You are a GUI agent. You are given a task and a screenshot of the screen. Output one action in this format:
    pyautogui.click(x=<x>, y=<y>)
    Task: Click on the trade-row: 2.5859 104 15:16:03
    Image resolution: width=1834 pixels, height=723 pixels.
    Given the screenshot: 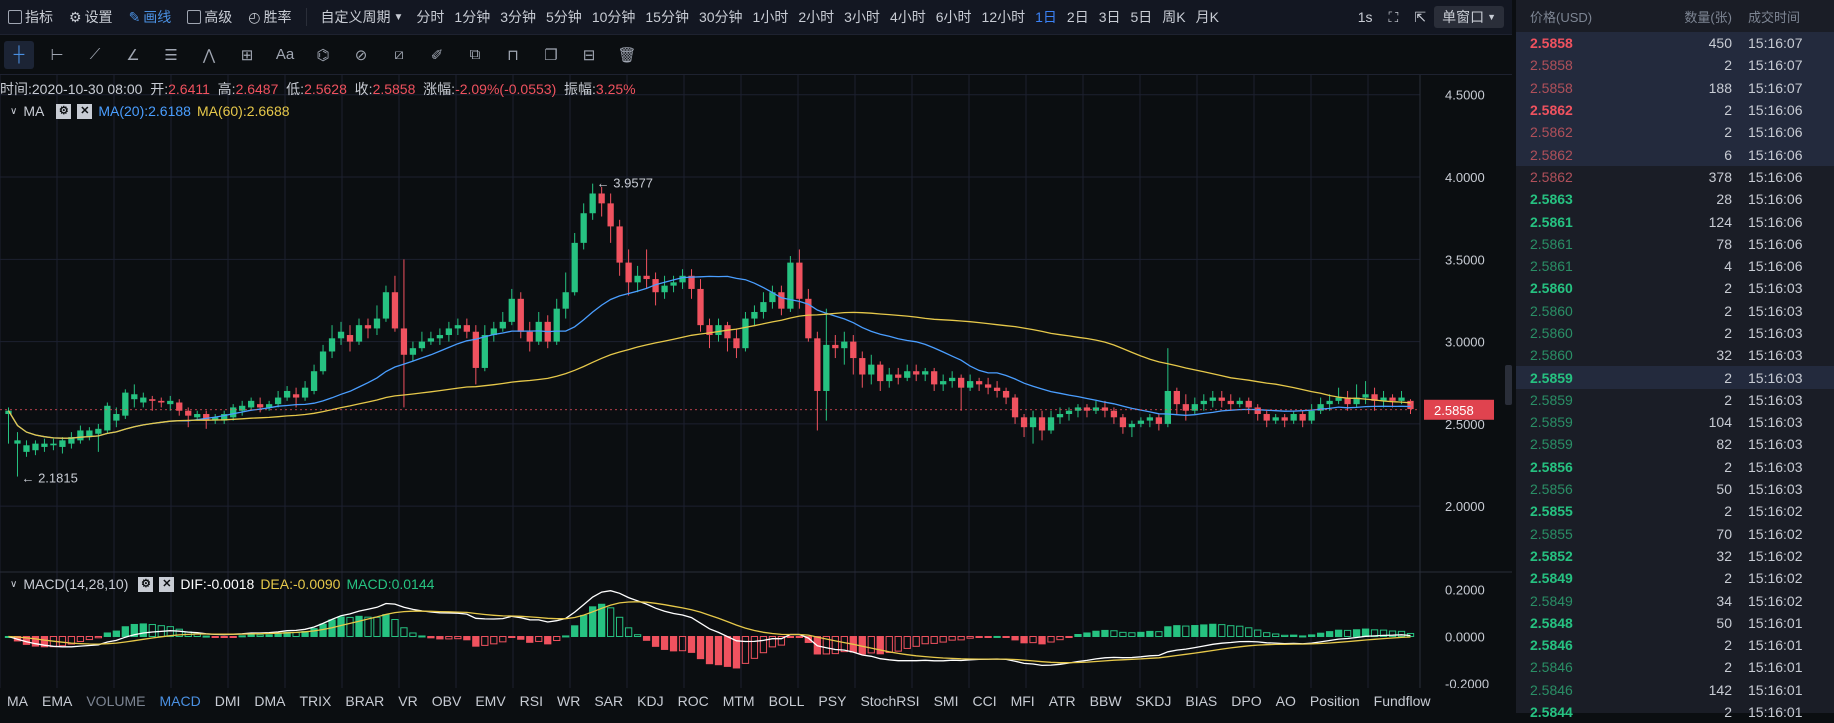 What is the action you would take?
    pyautogui.click(x=1675, y=422)
    